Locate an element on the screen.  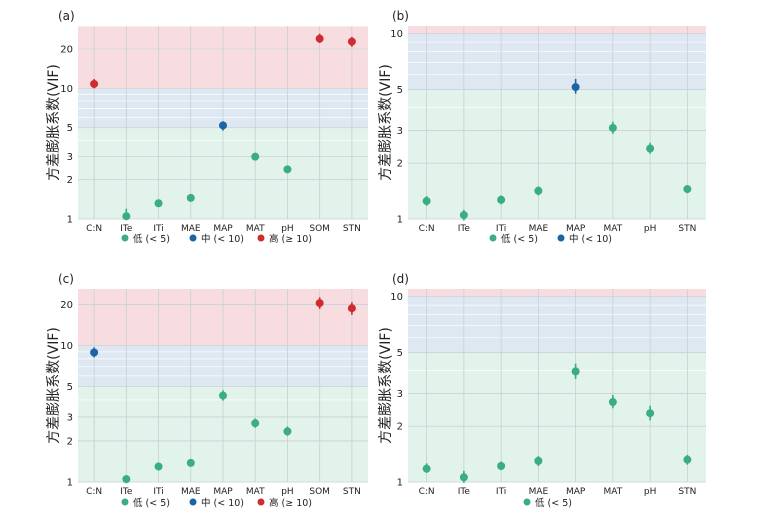
legend-label-high: 高 (≥ 10) is located at coordinates (290, 239).